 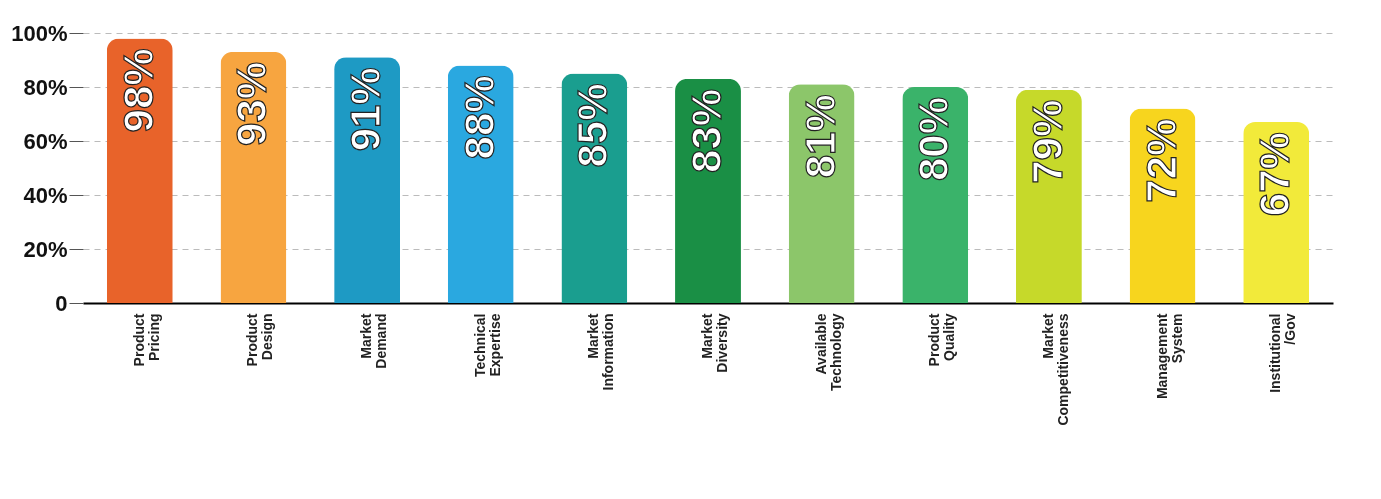 I want to click on data-label: 88%, so click(x=479, y=117).